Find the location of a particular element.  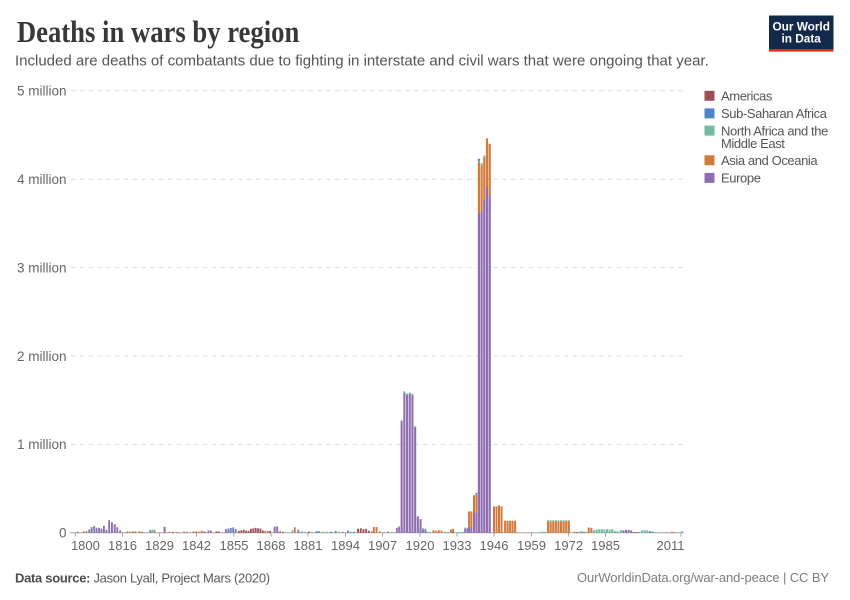

svg-text: 4 million is located at coordinates (42, 179).